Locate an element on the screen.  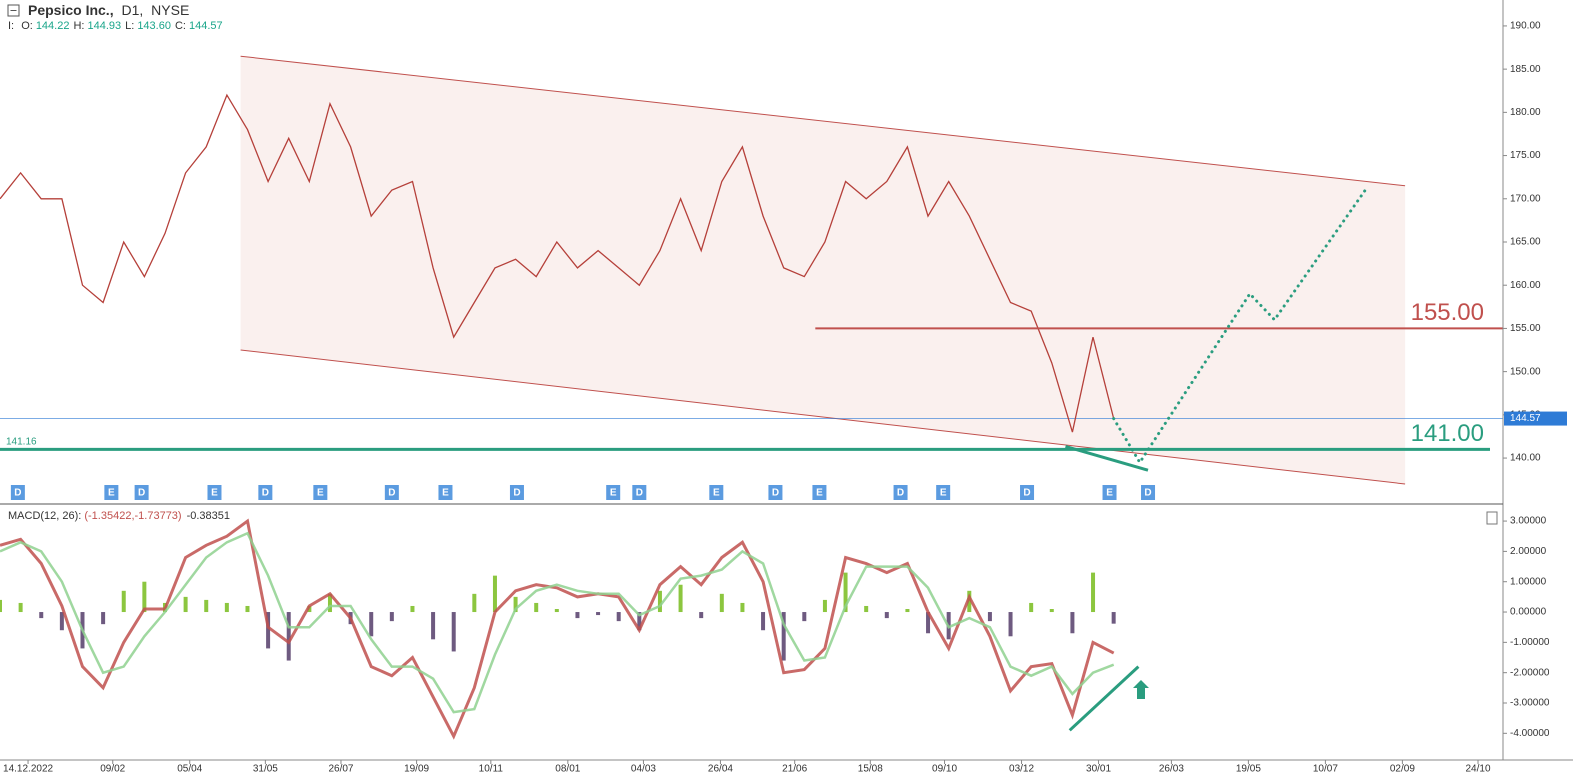
y-tick-label: 175.00 is located at coordinates (1525, 155).